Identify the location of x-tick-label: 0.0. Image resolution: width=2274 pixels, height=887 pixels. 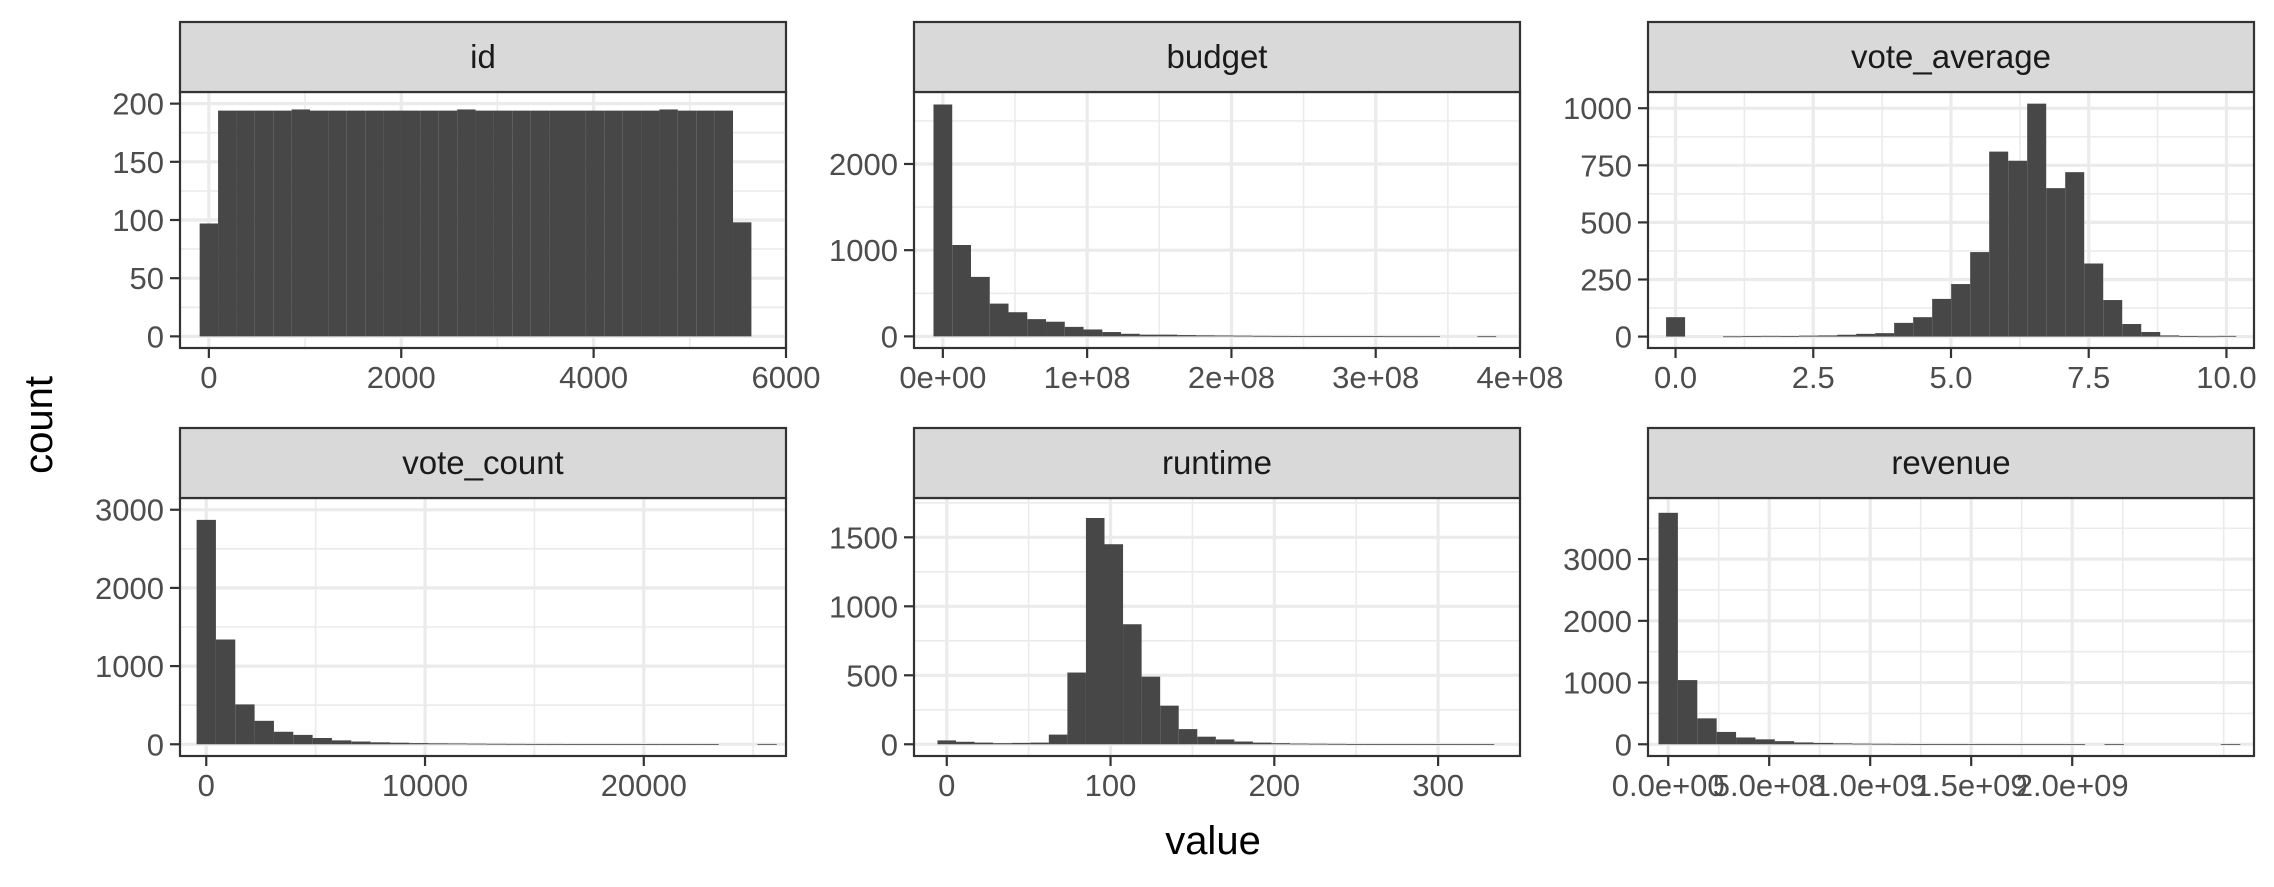
(1675, 377).